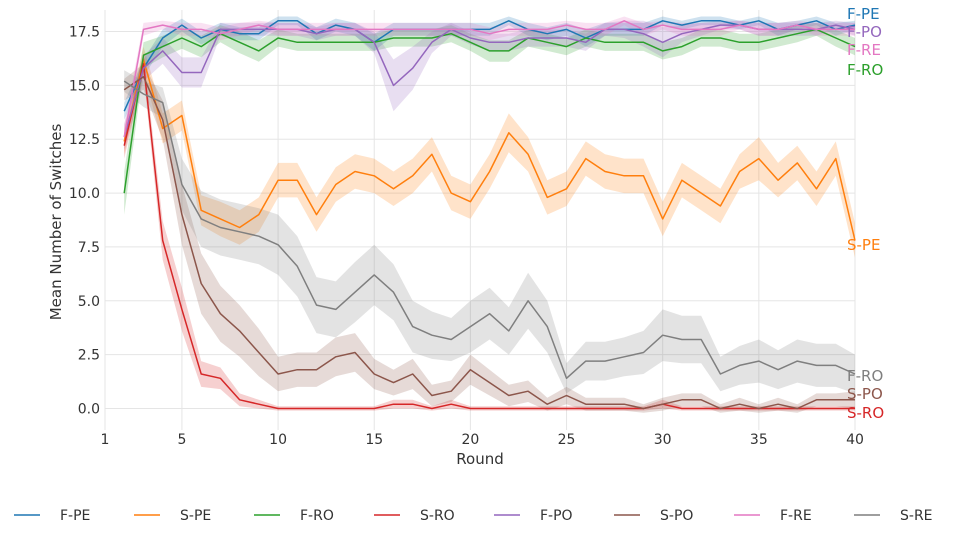 This screenshot has width=960, height=540. I want to click on series-end-labels: F-PEF-POF-REF-ROS-PEF-ROS-POS-RO, so click(865, 213).